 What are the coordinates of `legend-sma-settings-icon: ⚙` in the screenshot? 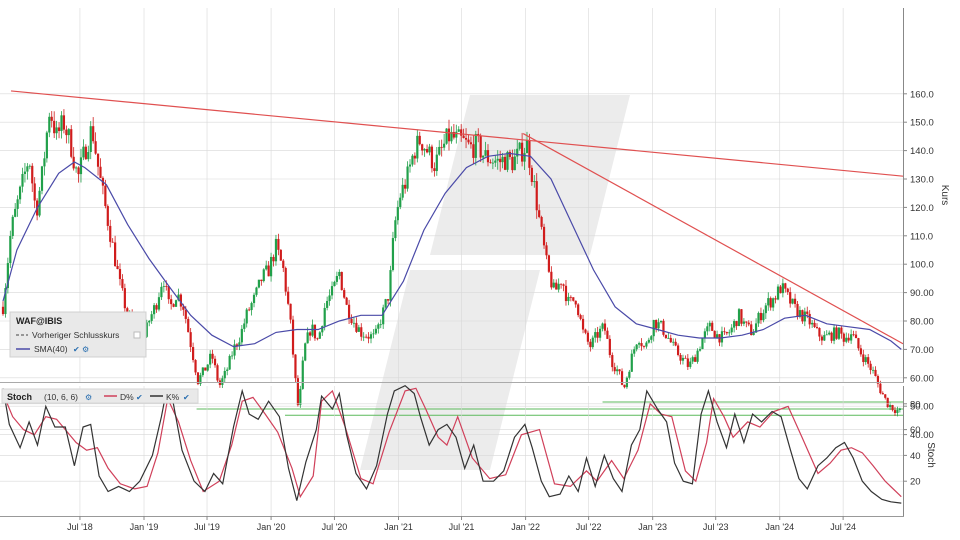 It's located at (85, 349).